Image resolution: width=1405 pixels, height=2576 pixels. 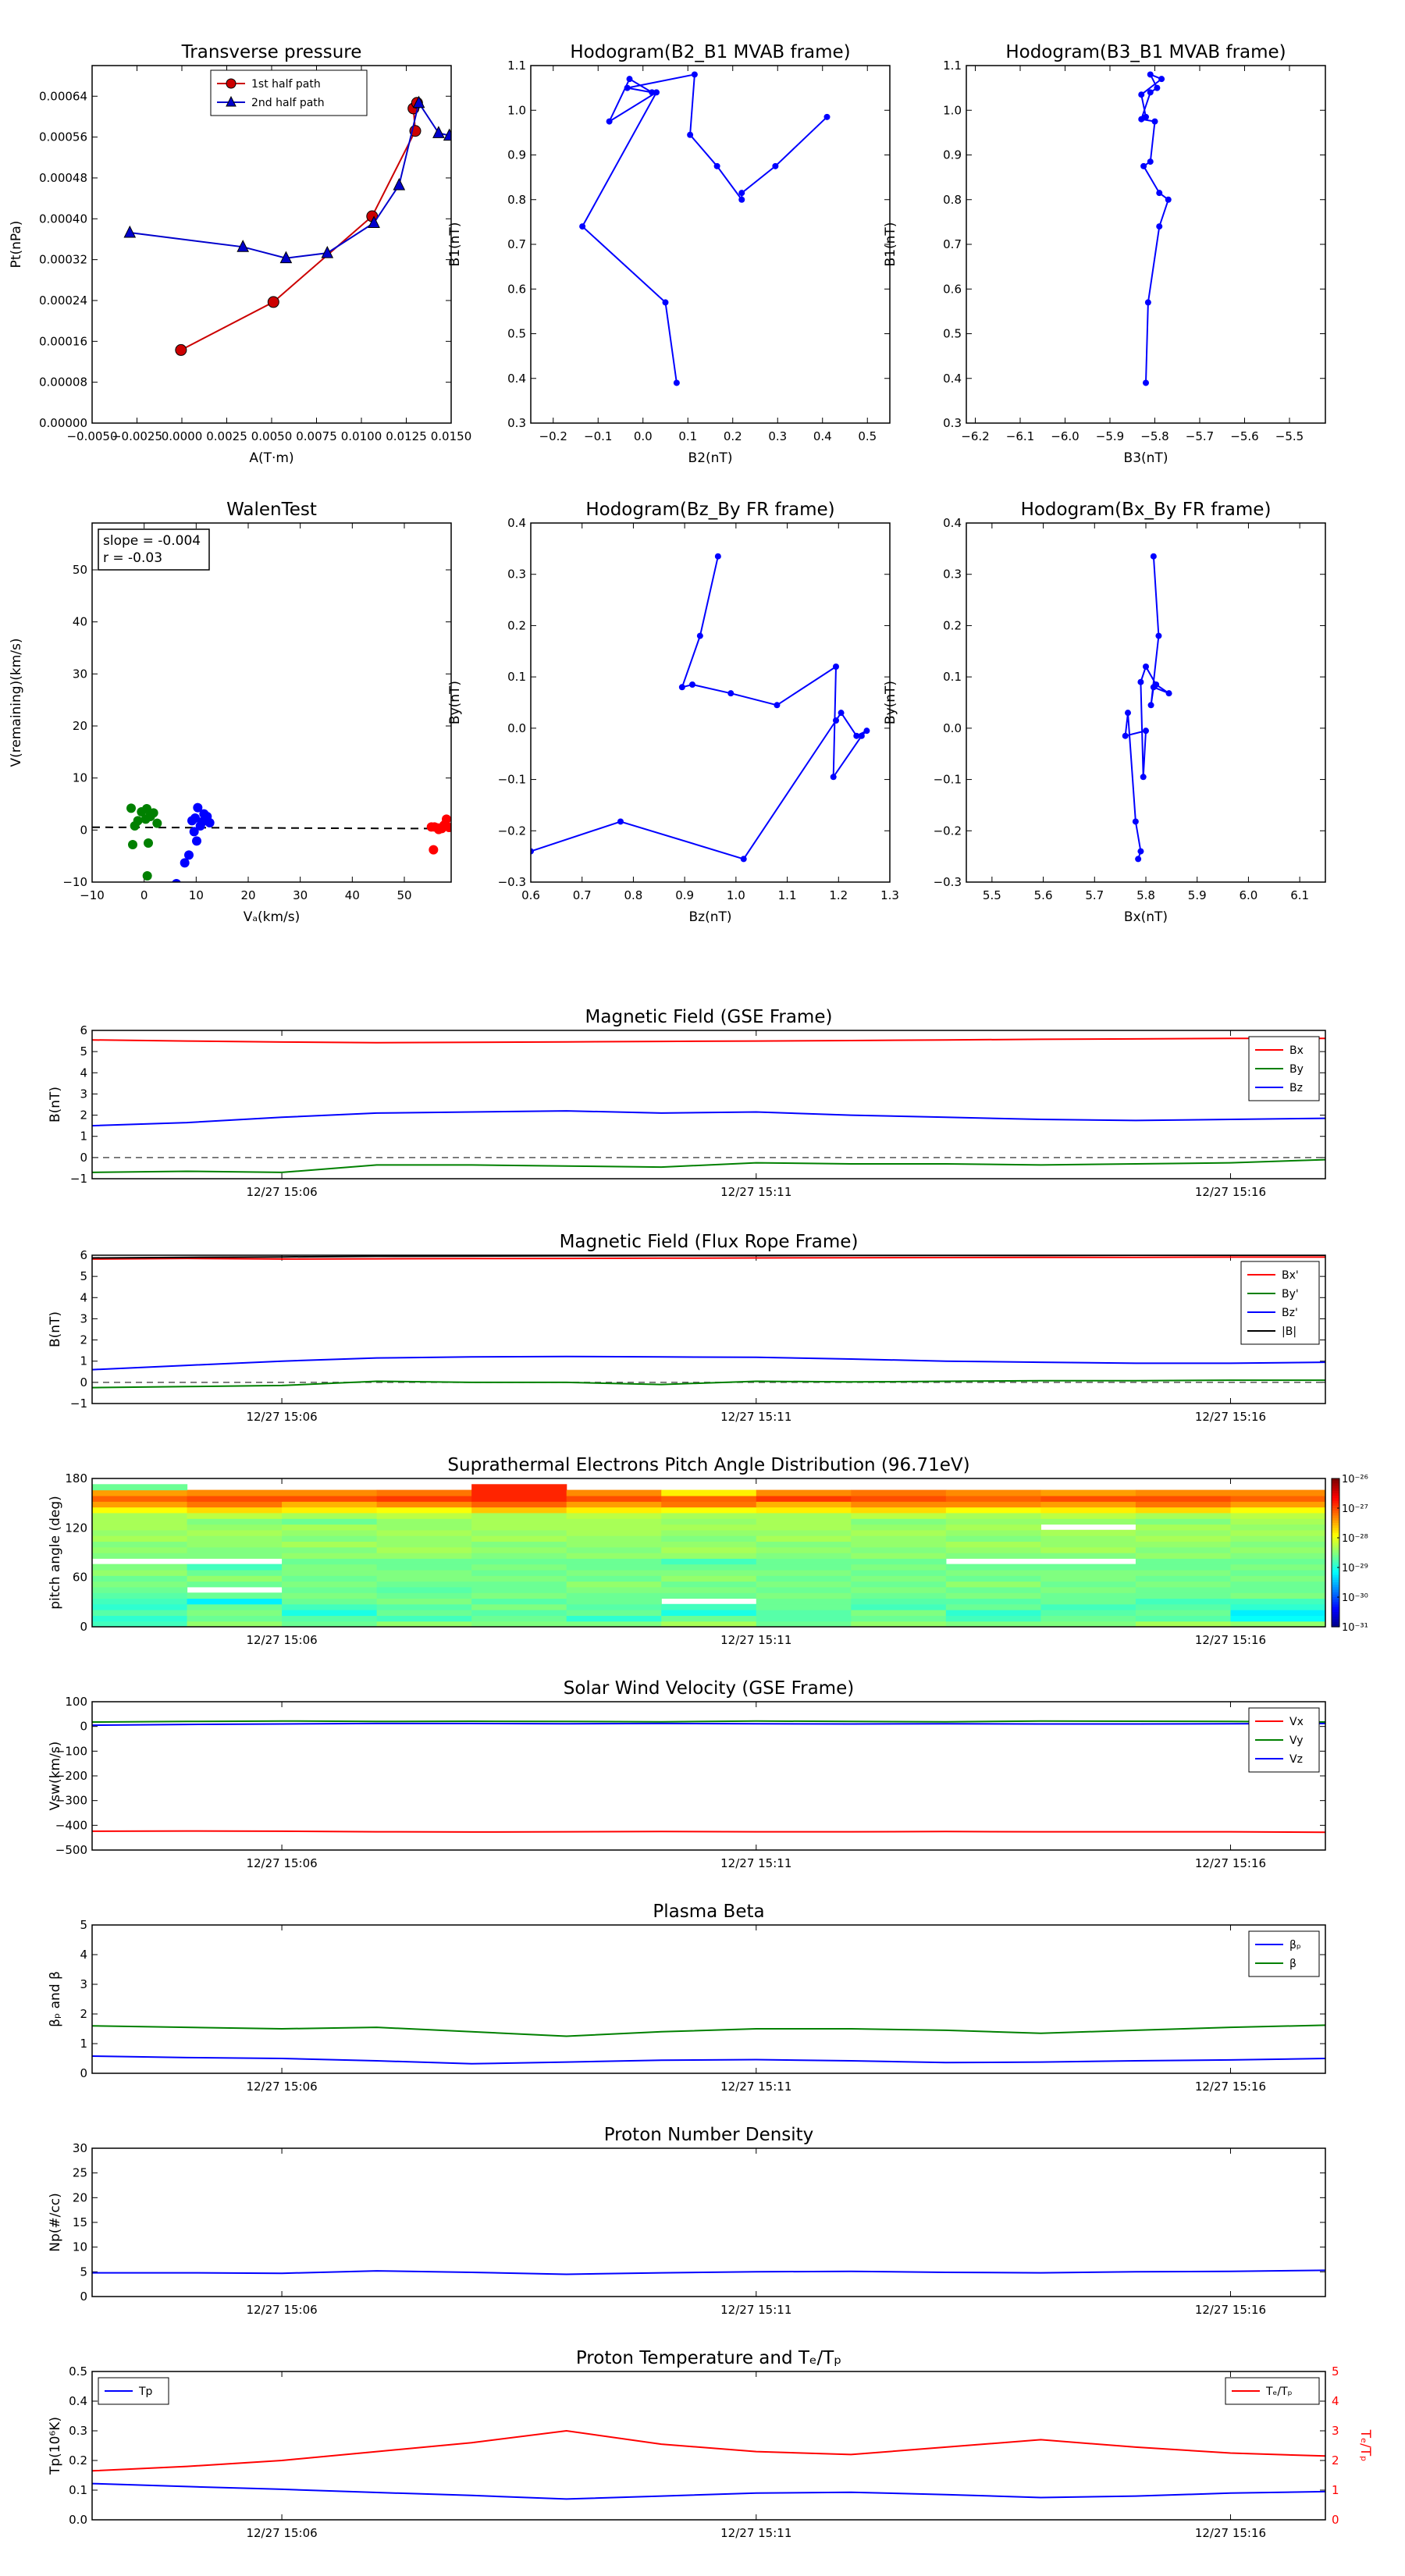 What do you see at coordinates (182, 436) in the screenshot?
I see `x-tick-label: 0.0000` at bounding box center [182, 436].